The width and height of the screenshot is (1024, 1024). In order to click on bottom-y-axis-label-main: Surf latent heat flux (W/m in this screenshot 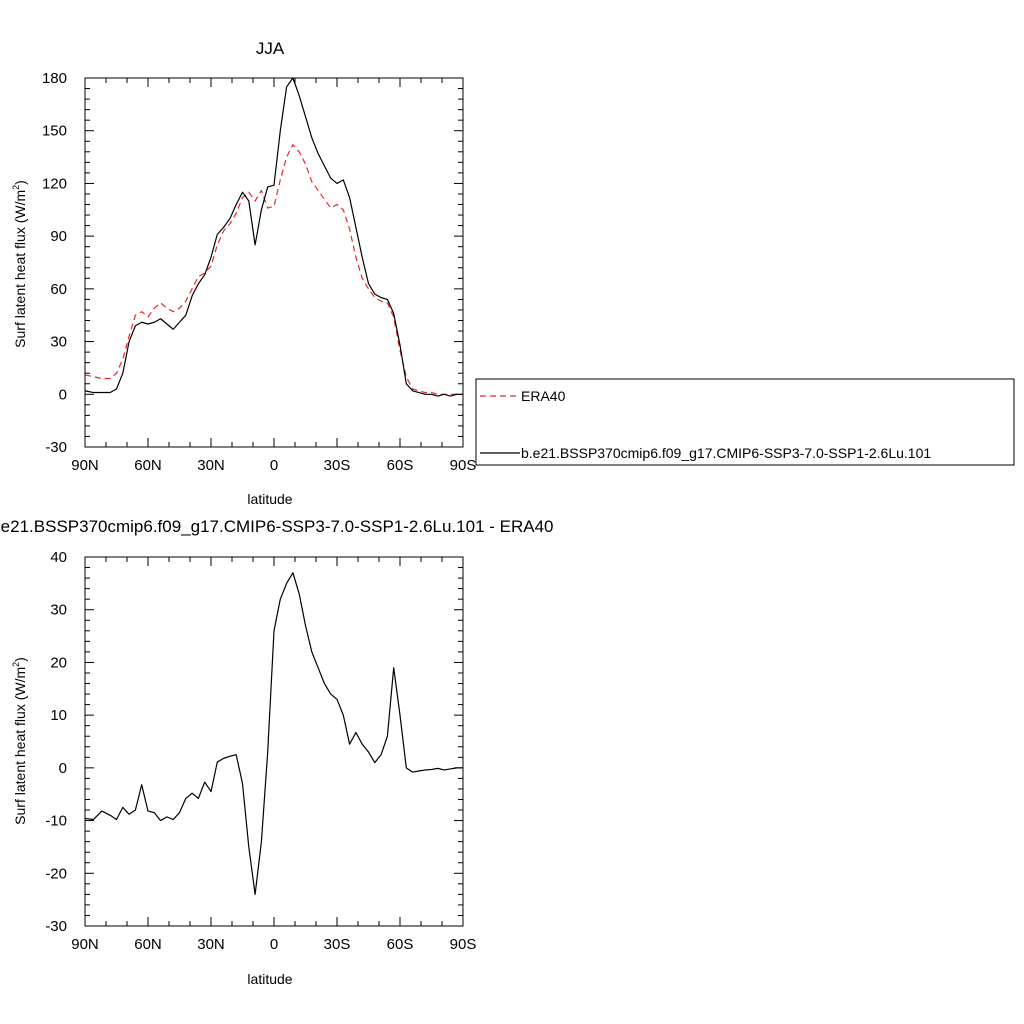, I will do `click(20, 746)`.